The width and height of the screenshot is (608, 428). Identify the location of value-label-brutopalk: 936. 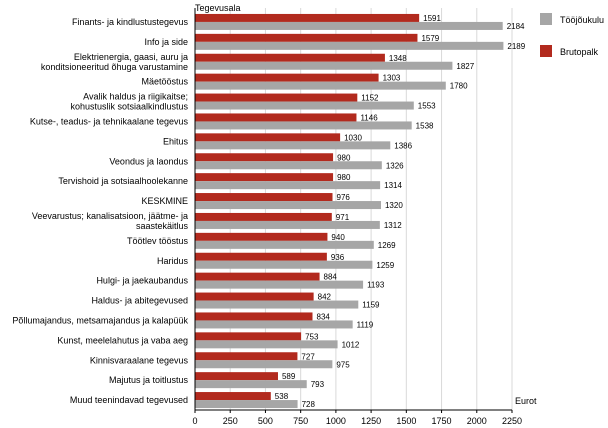
(338, 257).